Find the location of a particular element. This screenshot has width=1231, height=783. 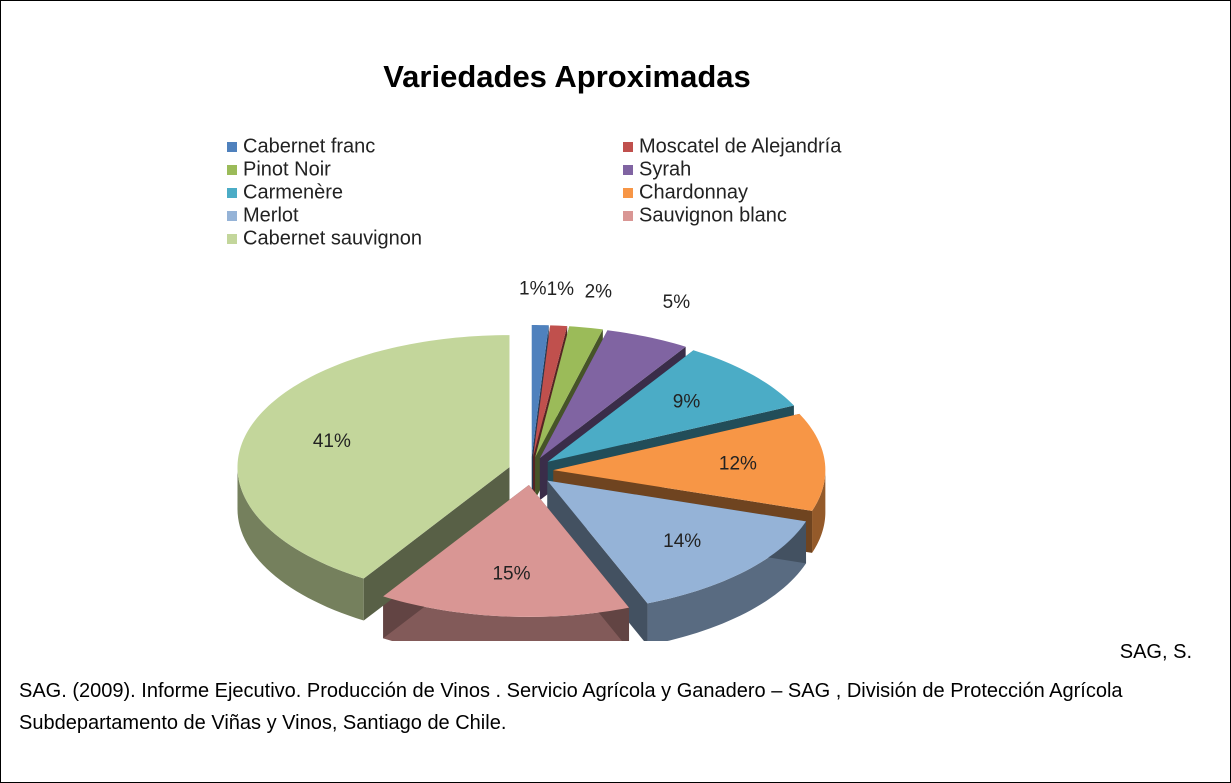

legend-label: Merlot is located at coordinates (271, 215).